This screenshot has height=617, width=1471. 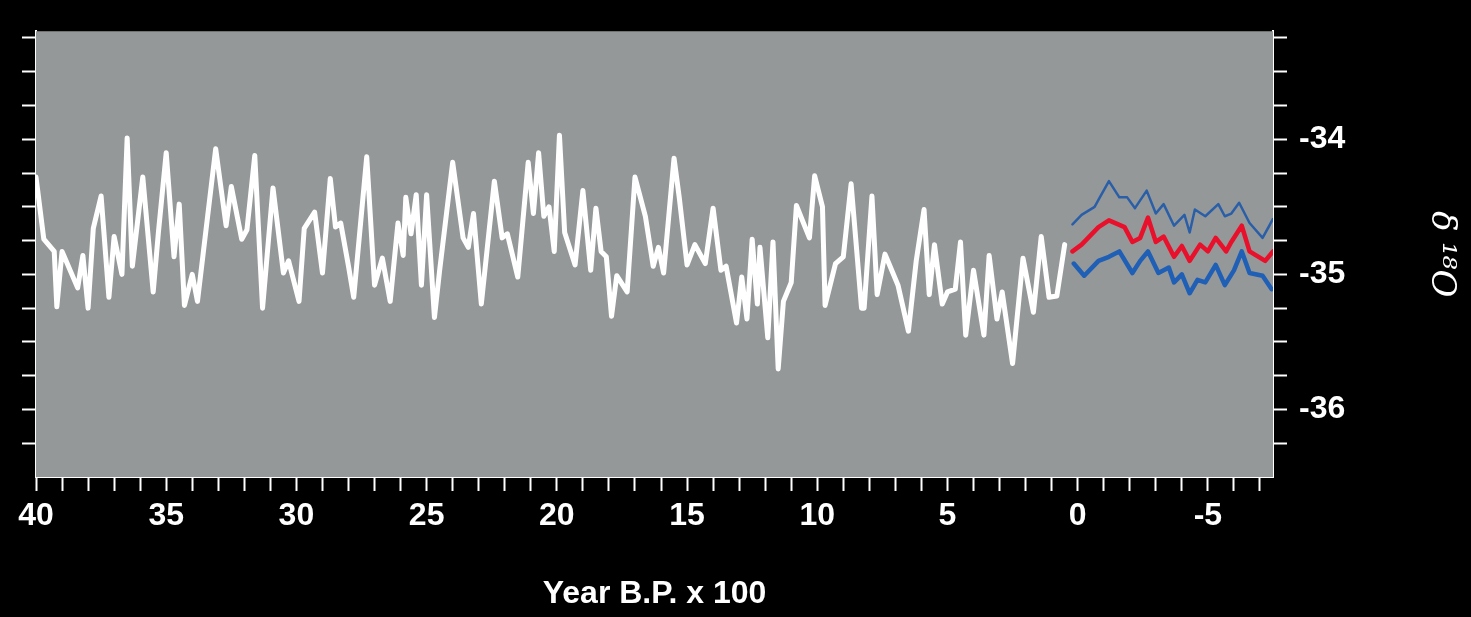 I want to click on x-tick-label: 5, so click(x=947, y=514).